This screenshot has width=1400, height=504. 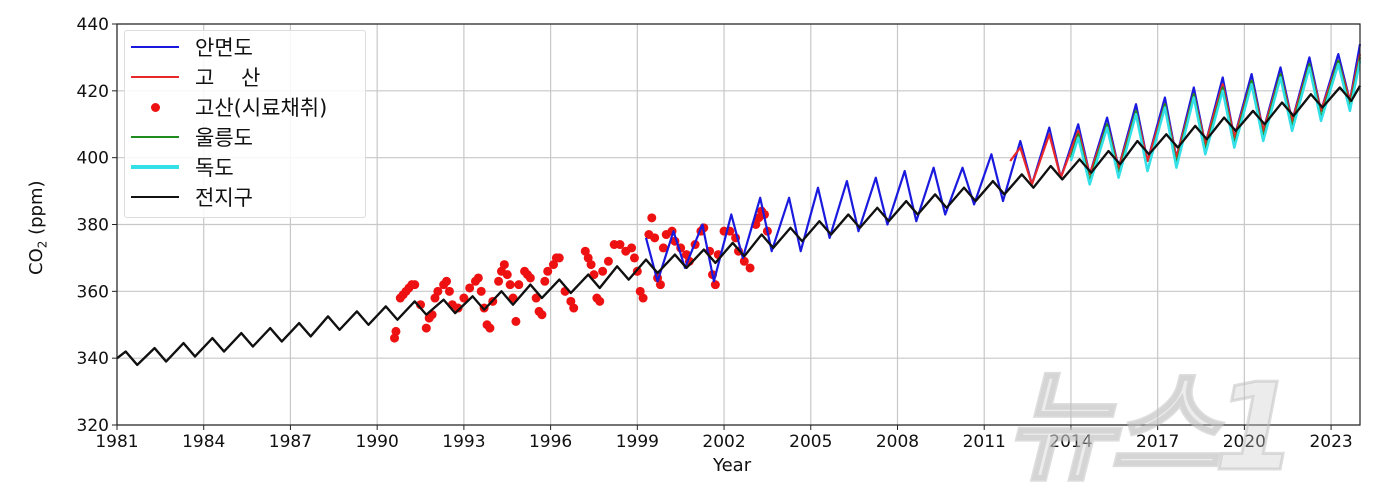 I want to click on legend: 안면도 고 산 고산(시료채취) 울릉도 독도 전지구, so click(x=245, y=124).